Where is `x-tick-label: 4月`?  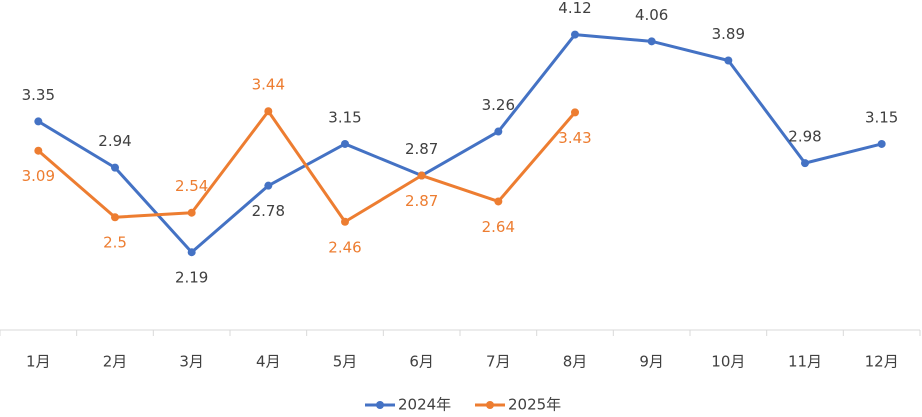
x-tick-label: 4月 is located at coordinates (268, 362).